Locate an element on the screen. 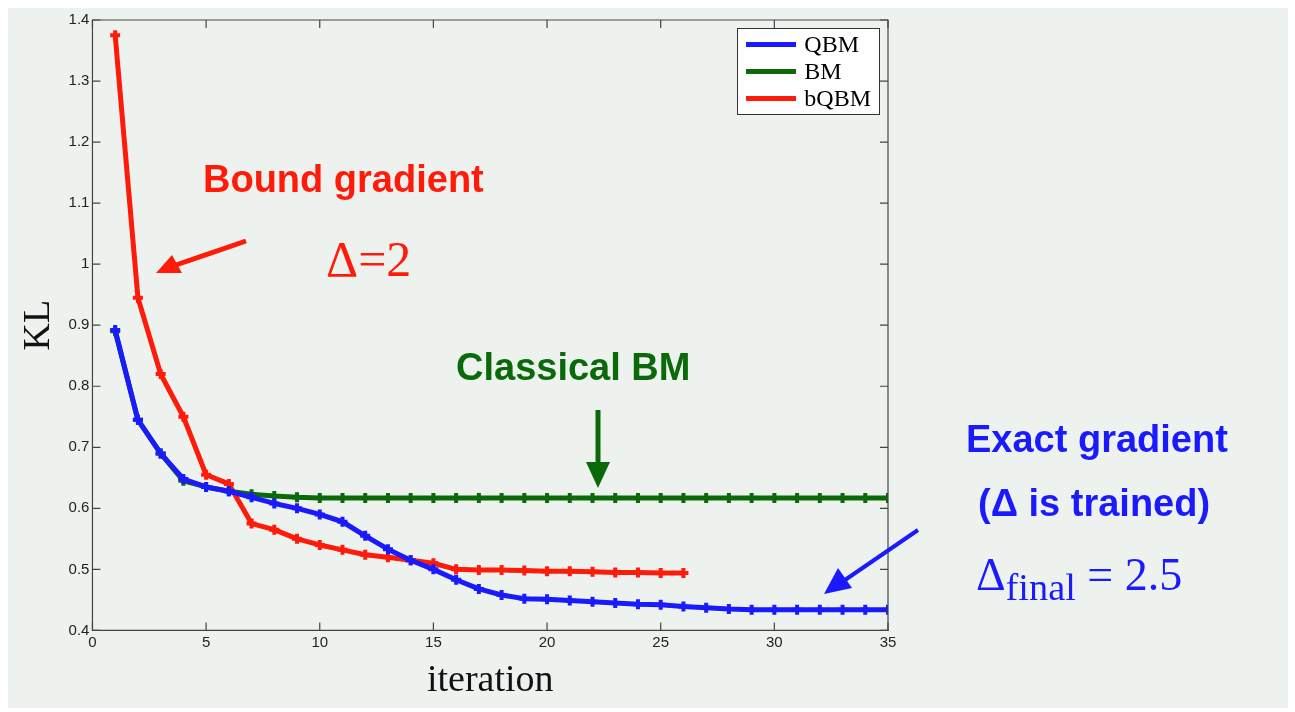  y-tick-label: 1.4 is located at coordinates (79, 19).